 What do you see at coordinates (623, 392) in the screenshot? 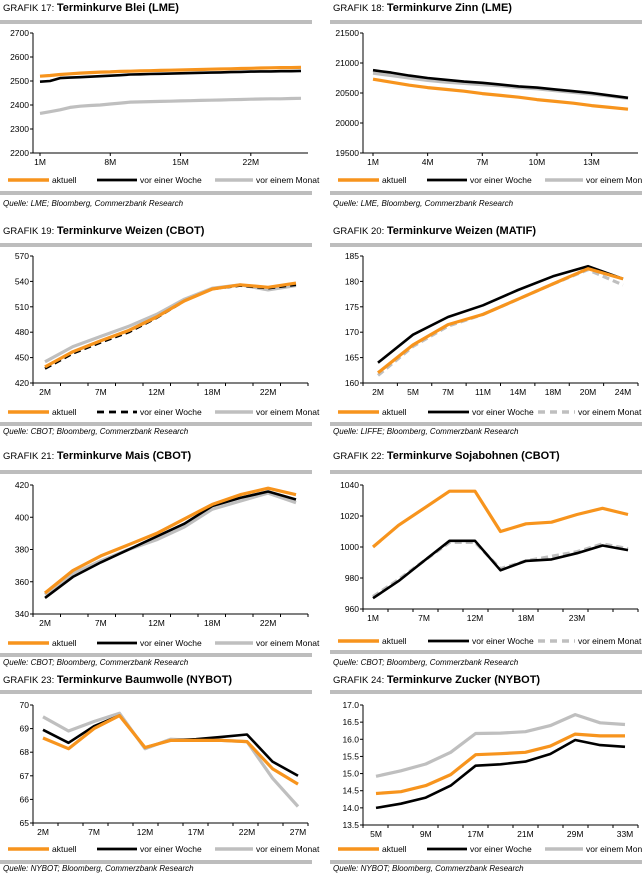
I see `x-tick-label: 24M` at bounding box center [623, 392].